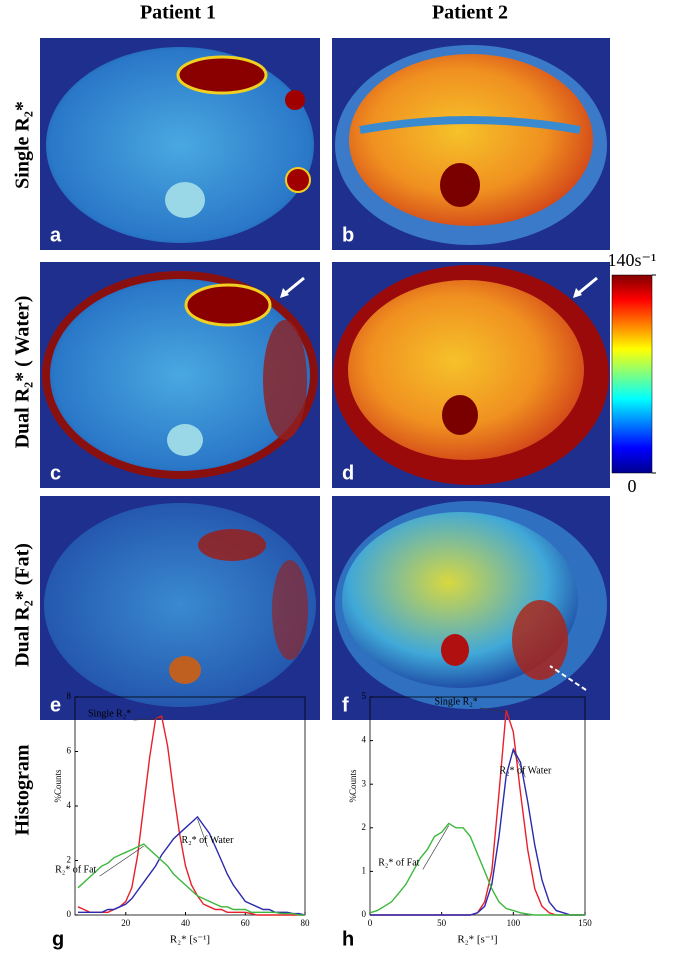 The height and width of the screenshot is (965, 690). What do you see at coordinates (23, 372) in the screenshot?
I see `row-label: Dual R₂* ( Water)` at bounding box center [23, 372].